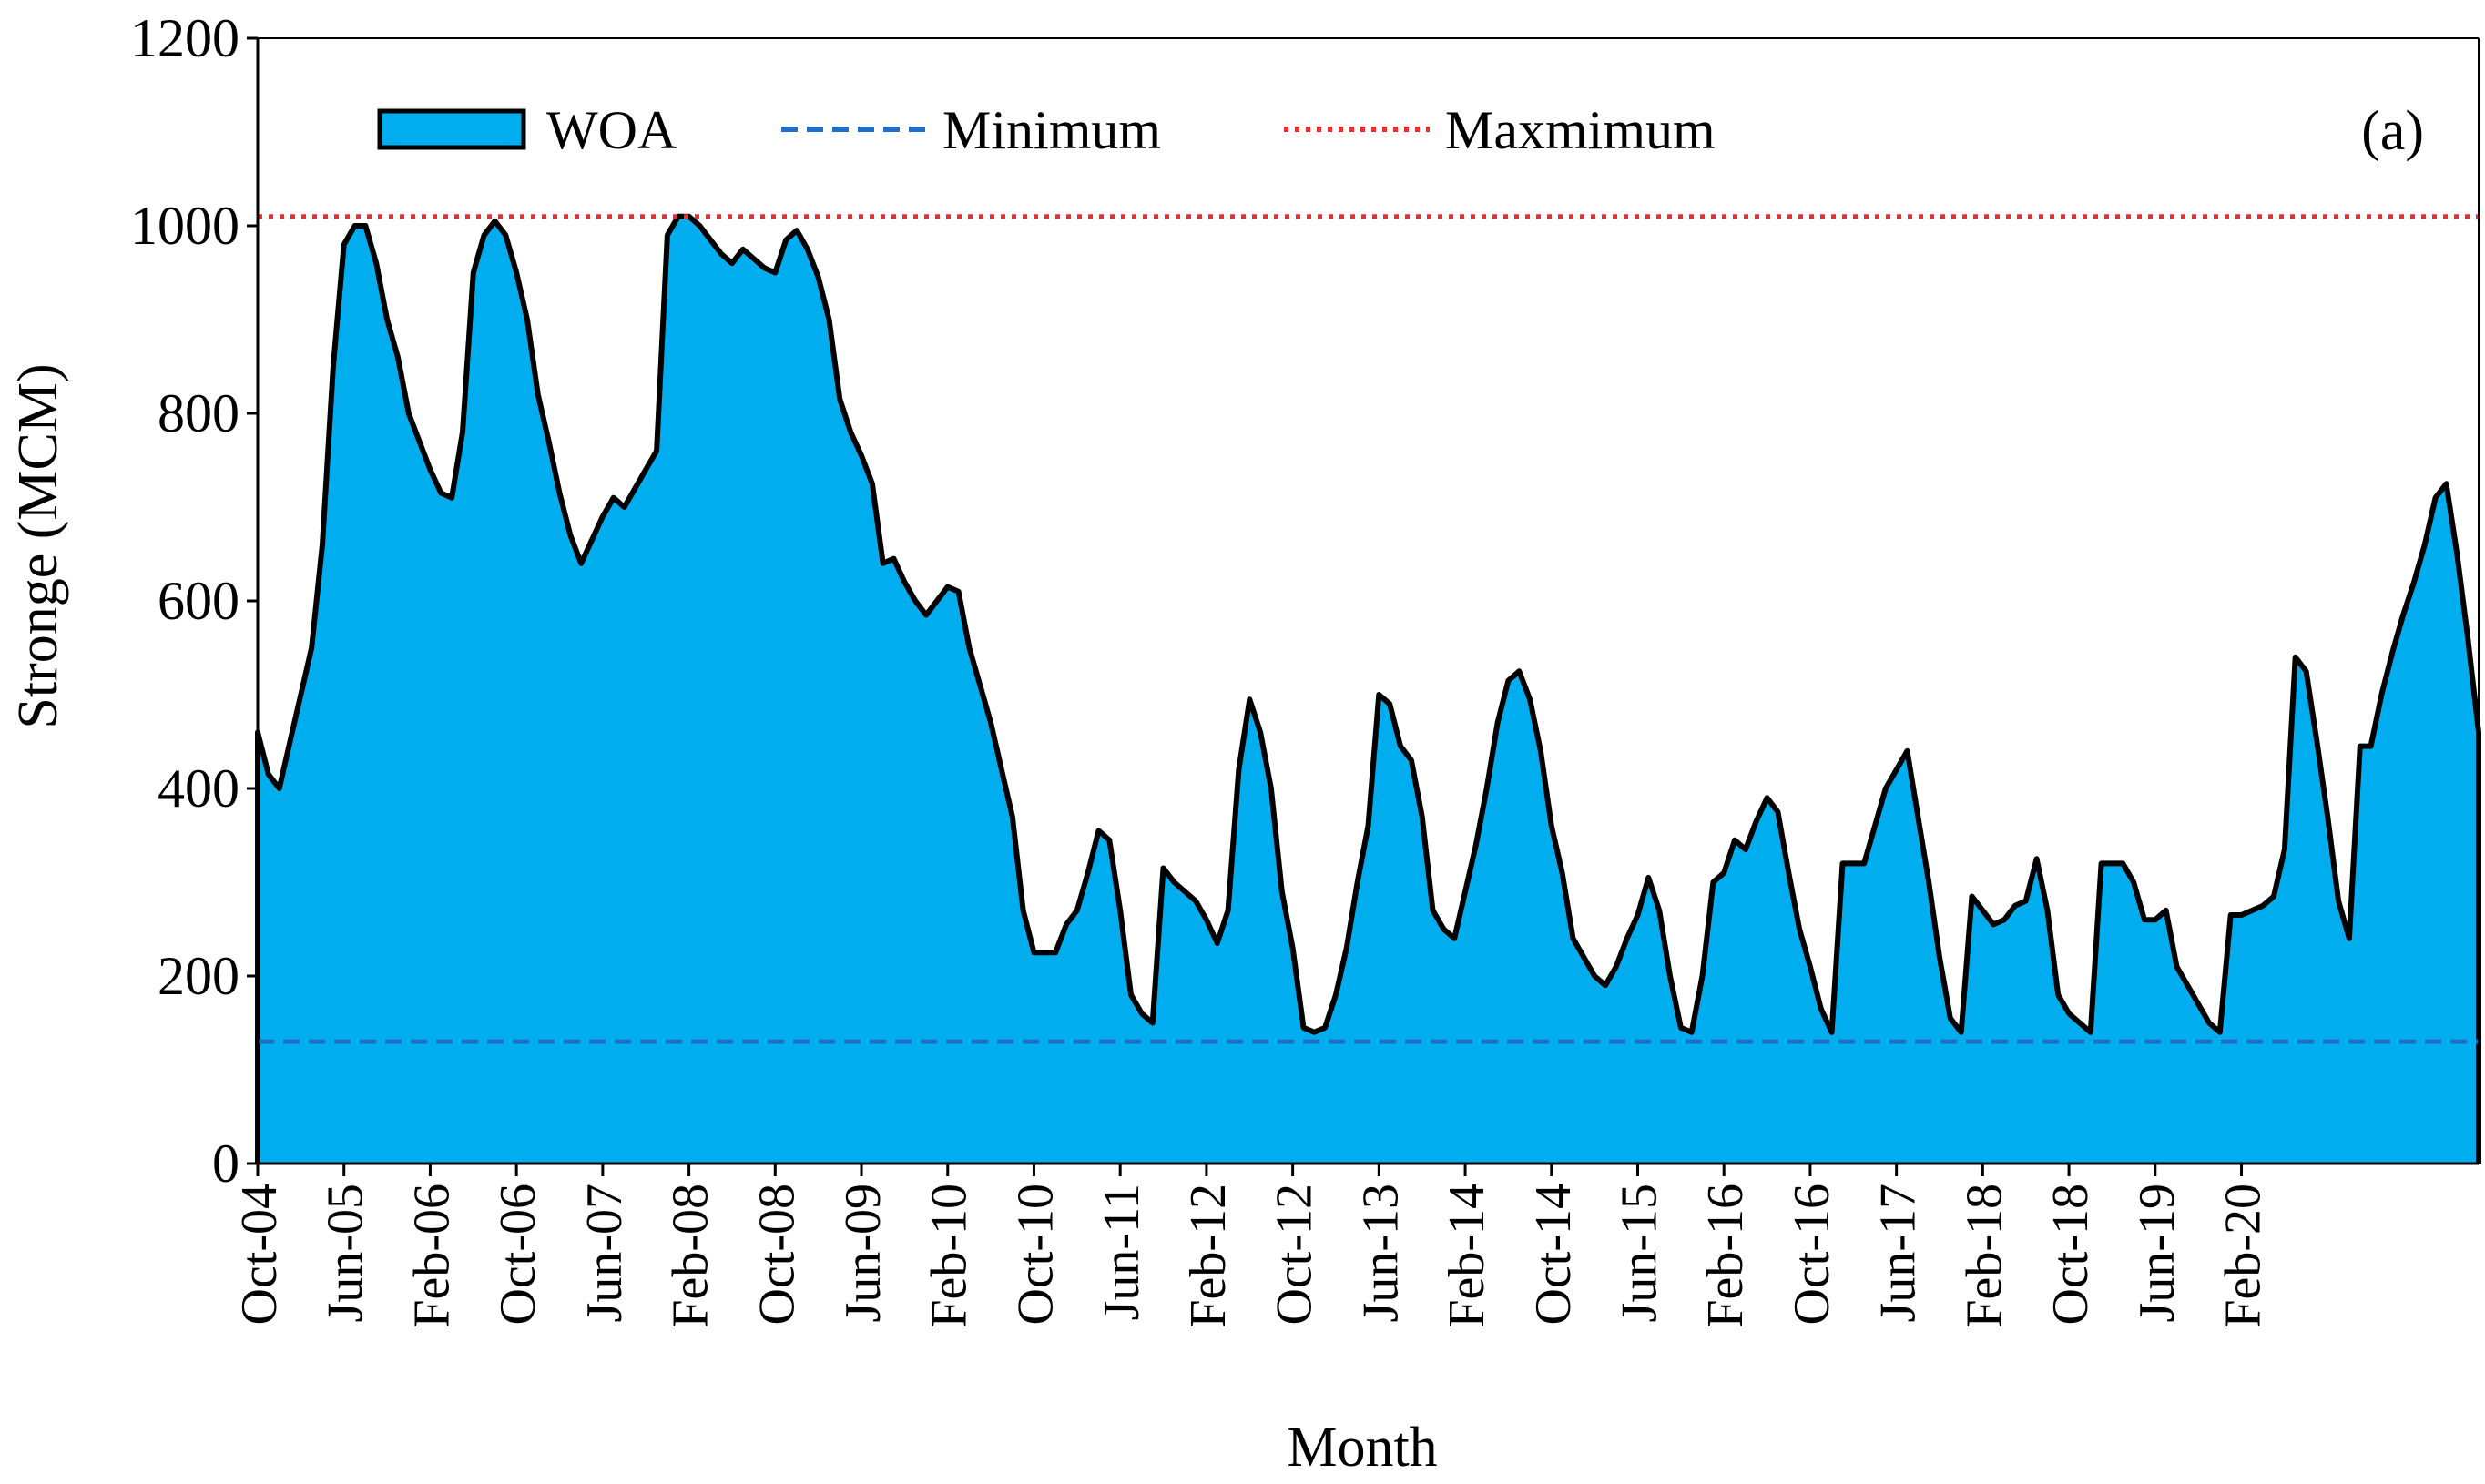 This screenshot has height=1484, width=2485. Describe the element at coordinates (1898, 1253) in the screenshot. I see `x-tick-label: Jun-17` at that location.